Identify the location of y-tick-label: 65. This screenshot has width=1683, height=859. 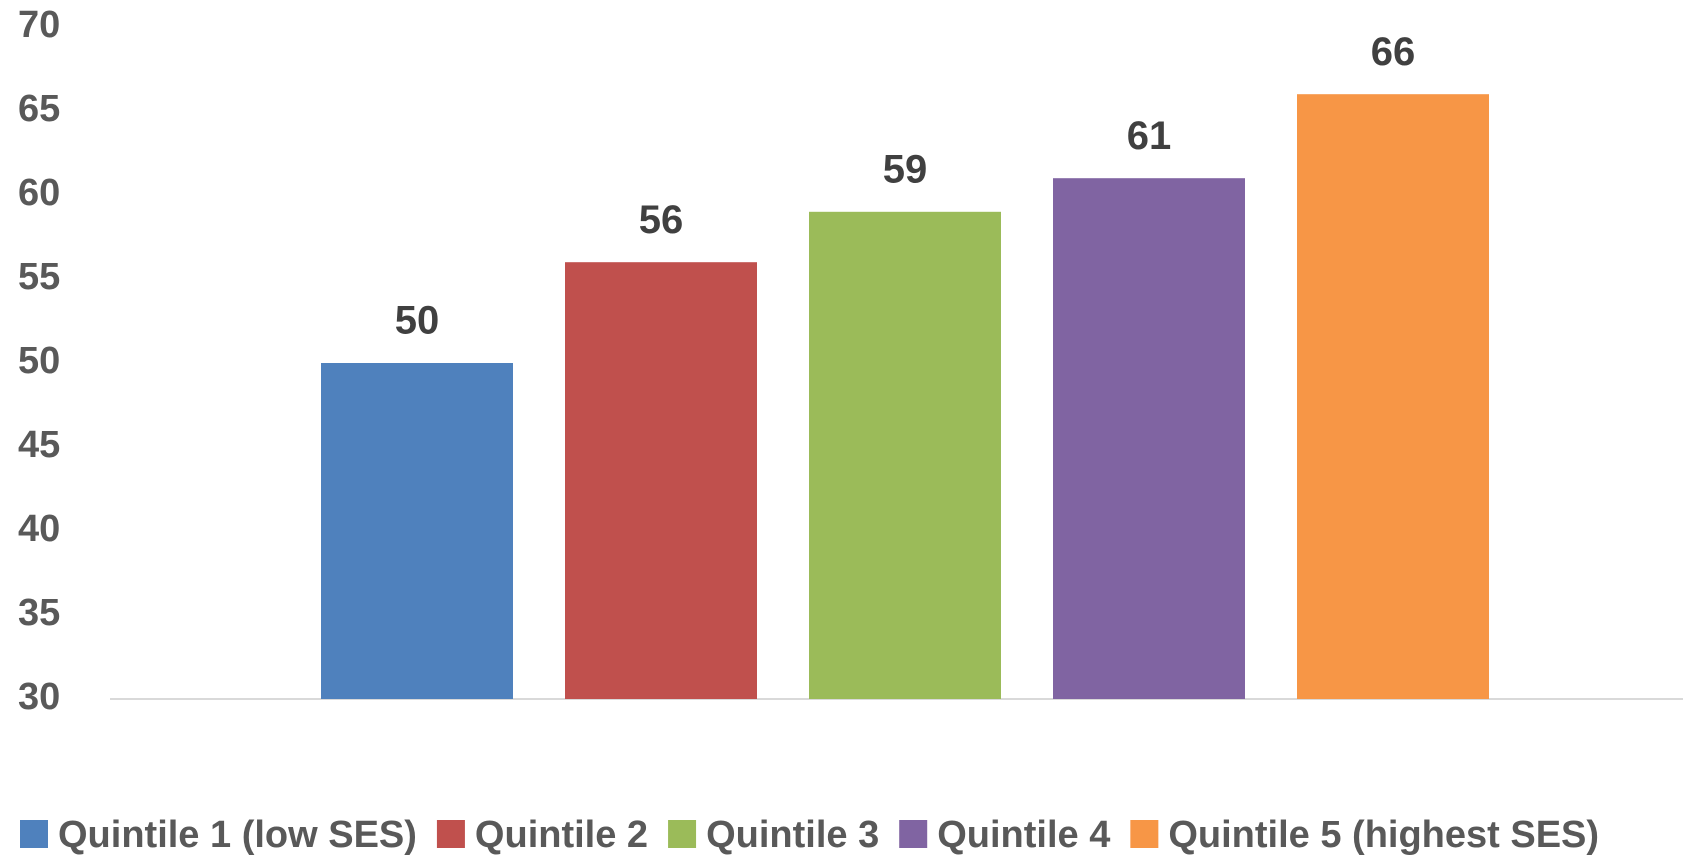
(39, 109).